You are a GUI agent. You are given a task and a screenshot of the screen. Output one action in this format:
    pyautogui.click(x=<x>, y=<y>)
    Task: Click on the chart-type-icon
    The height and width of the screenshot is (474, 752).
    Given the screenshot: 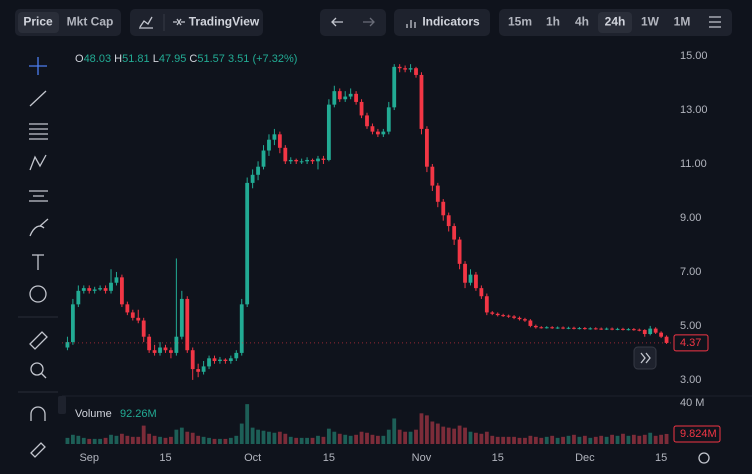 What is the action you would take?
    pyautogui.click(x=146, y=22)
    